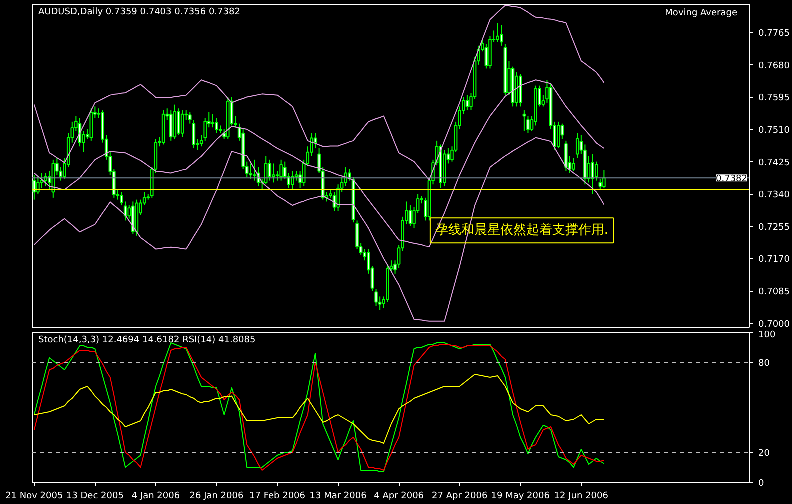 Image resolution: width=792 pixels, height=504 pixels. Describe the element at coordinates (764, 364) in the screenshot. I see `y-tick-label: 80` at that location.